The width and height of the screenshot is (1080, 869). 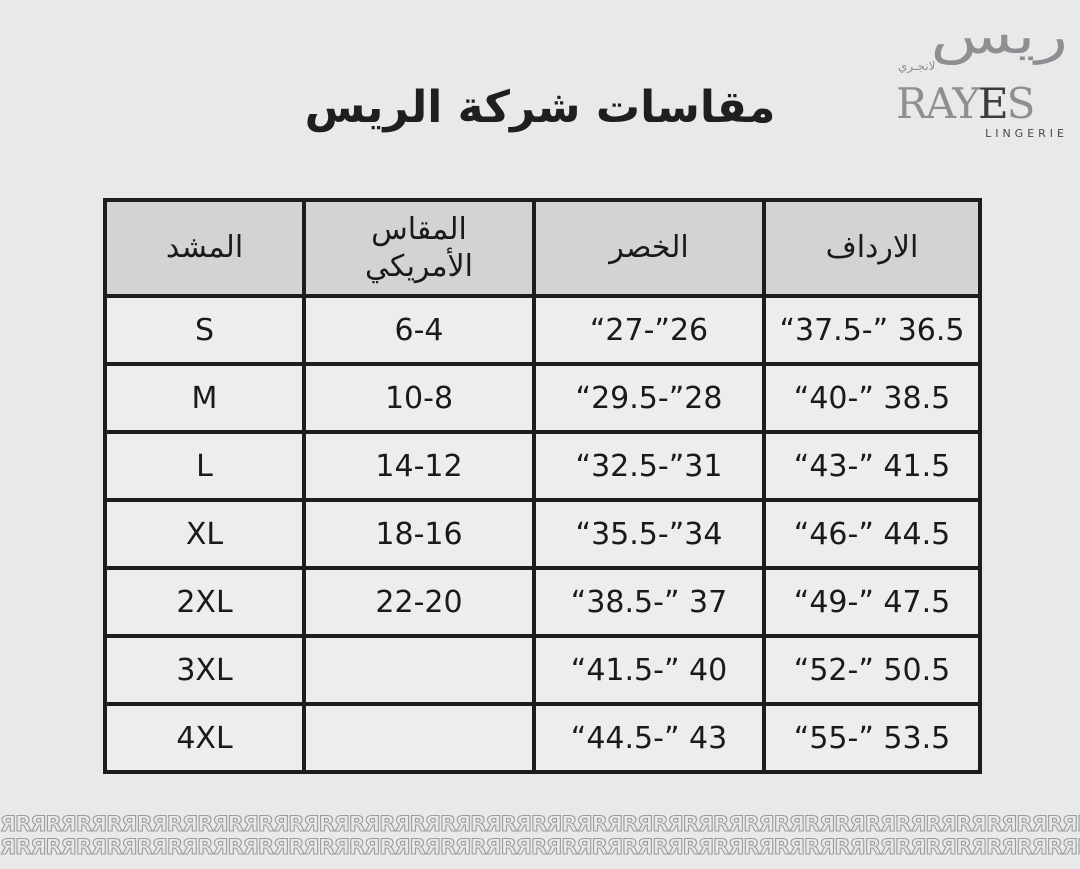 I want to click on table-row: L 14-12 “32.5-”31 “43-” 41.5, so click(x=542, y=466).